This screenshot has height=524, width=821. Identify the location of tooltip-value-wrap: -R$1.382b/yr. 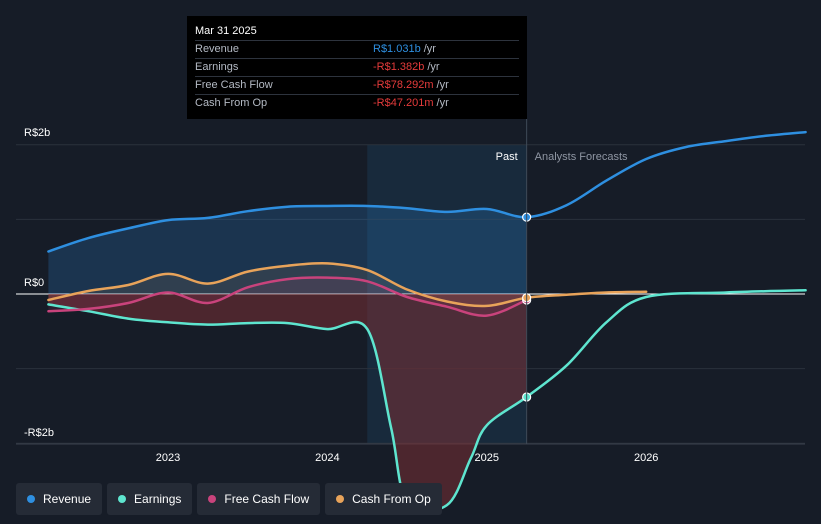
(406, 67).